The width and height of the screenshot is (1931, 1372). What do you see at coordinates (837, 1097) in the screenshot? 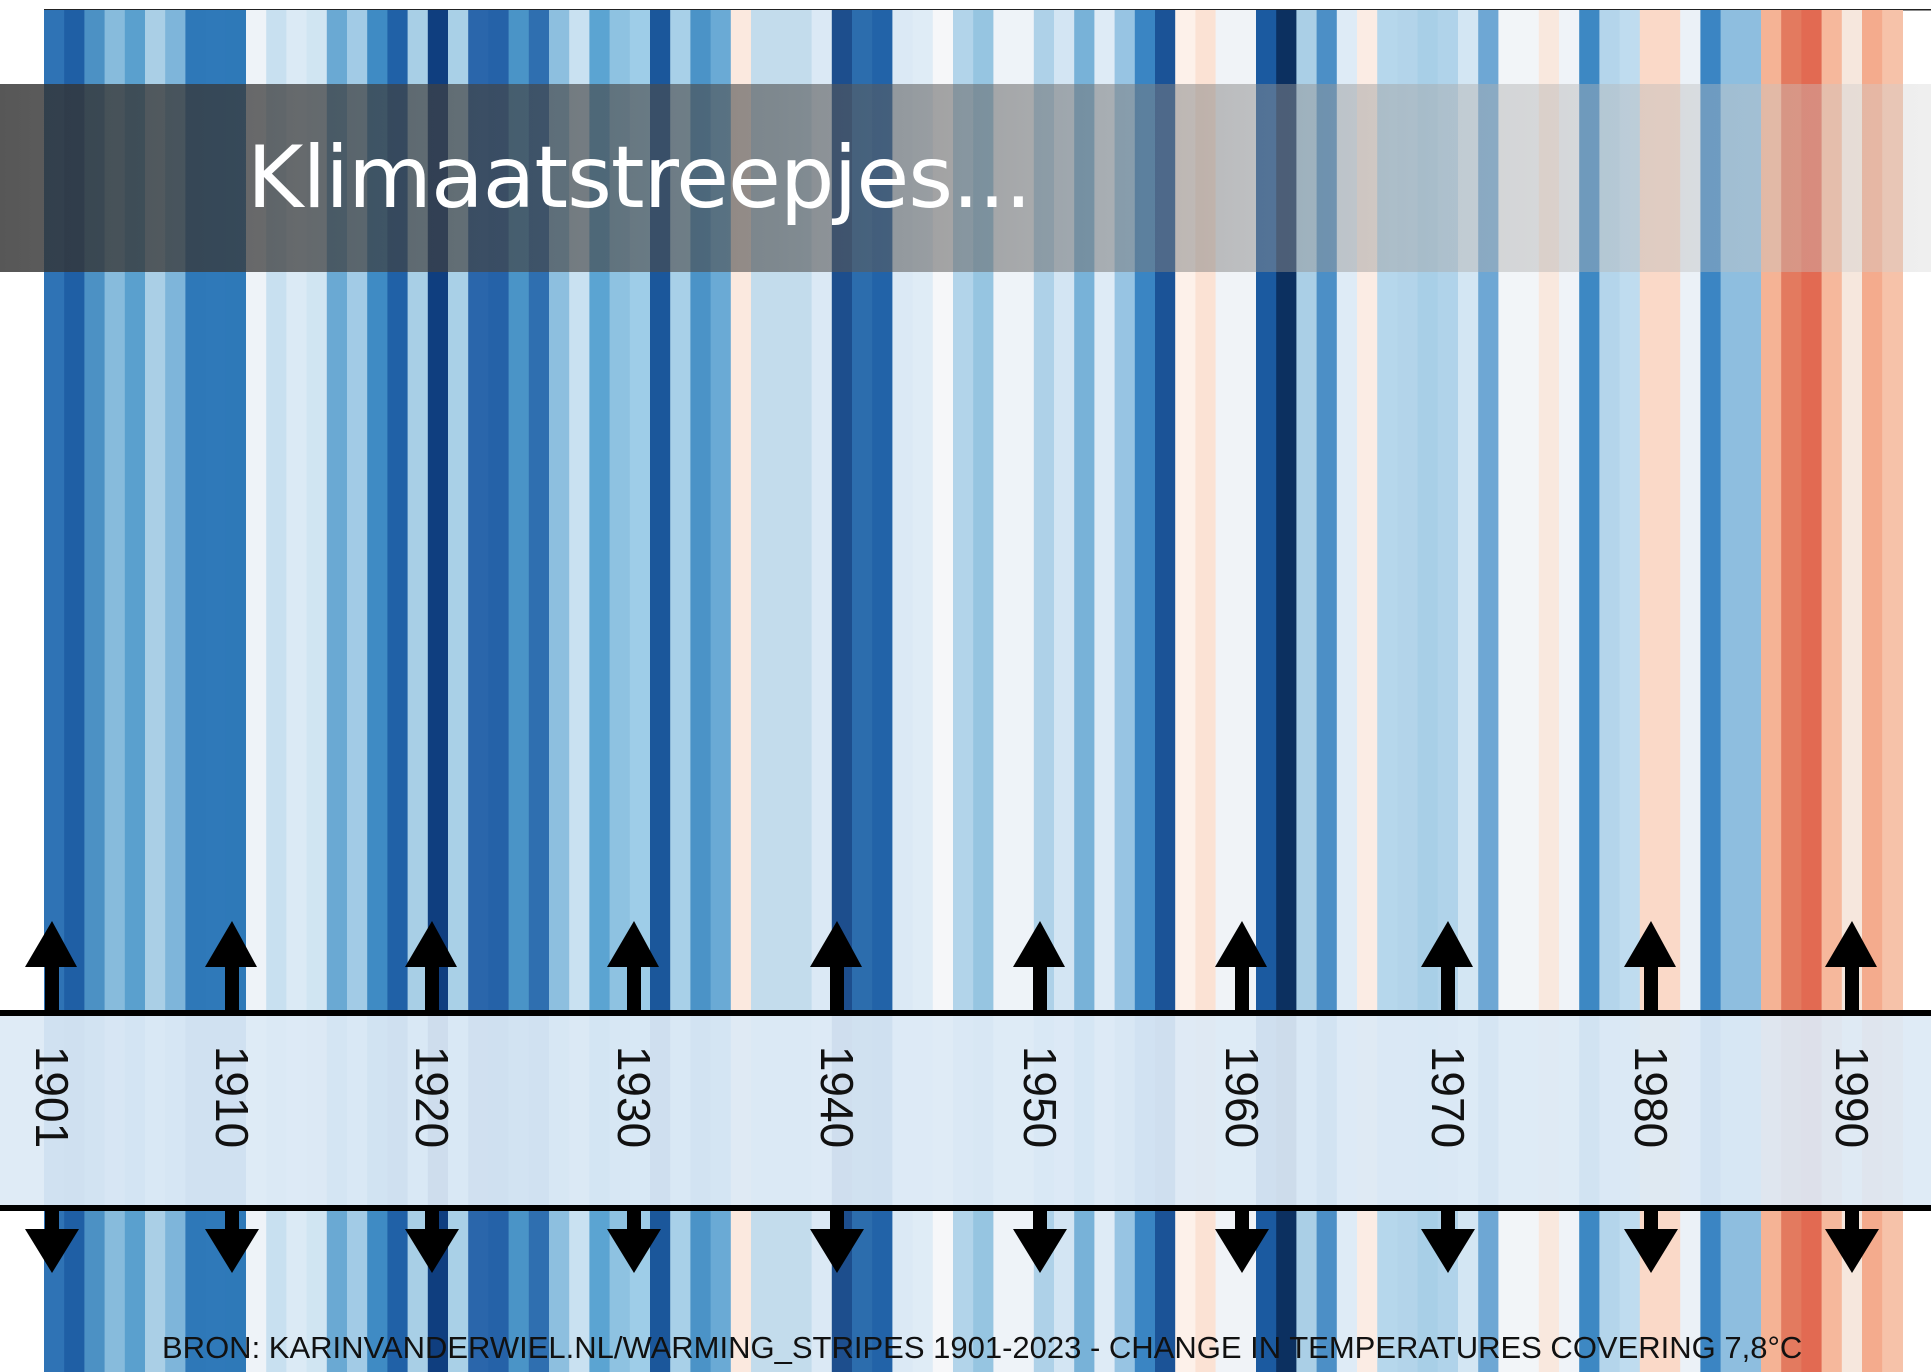
I see `year-label-1940: 1940` at bounding box center [837, 1097].